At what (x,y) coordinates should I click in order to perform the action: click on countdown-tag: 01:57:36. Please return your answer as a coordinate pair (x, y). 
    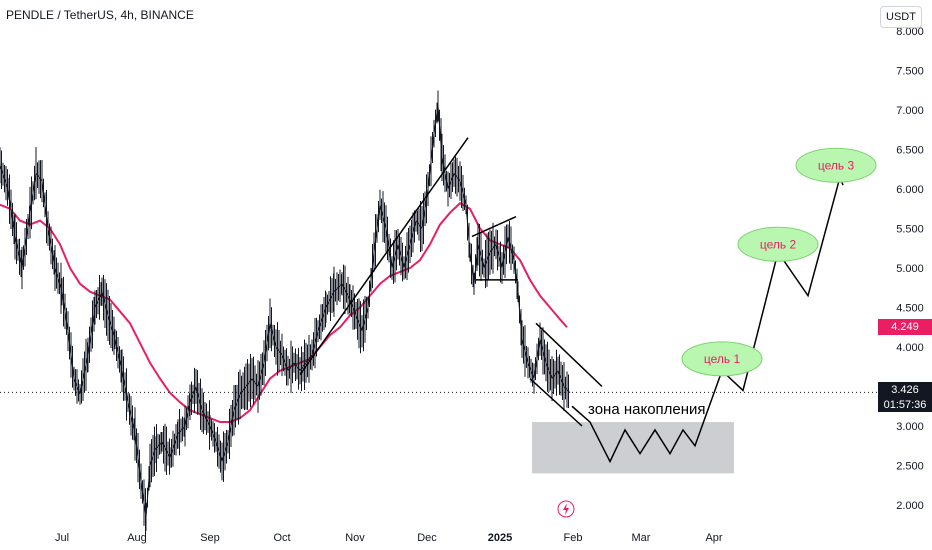
    Looking at the image, I should click on (905, 405).